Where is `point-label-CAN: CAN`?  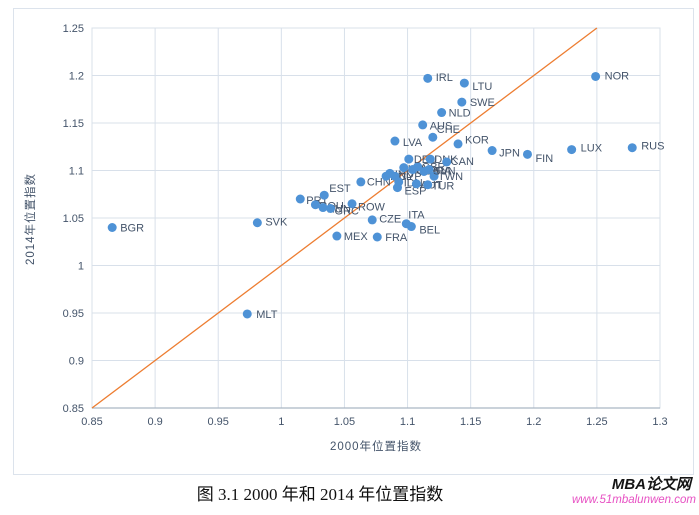
point-label-CAN: CAN is located at coordinates (462, 162).